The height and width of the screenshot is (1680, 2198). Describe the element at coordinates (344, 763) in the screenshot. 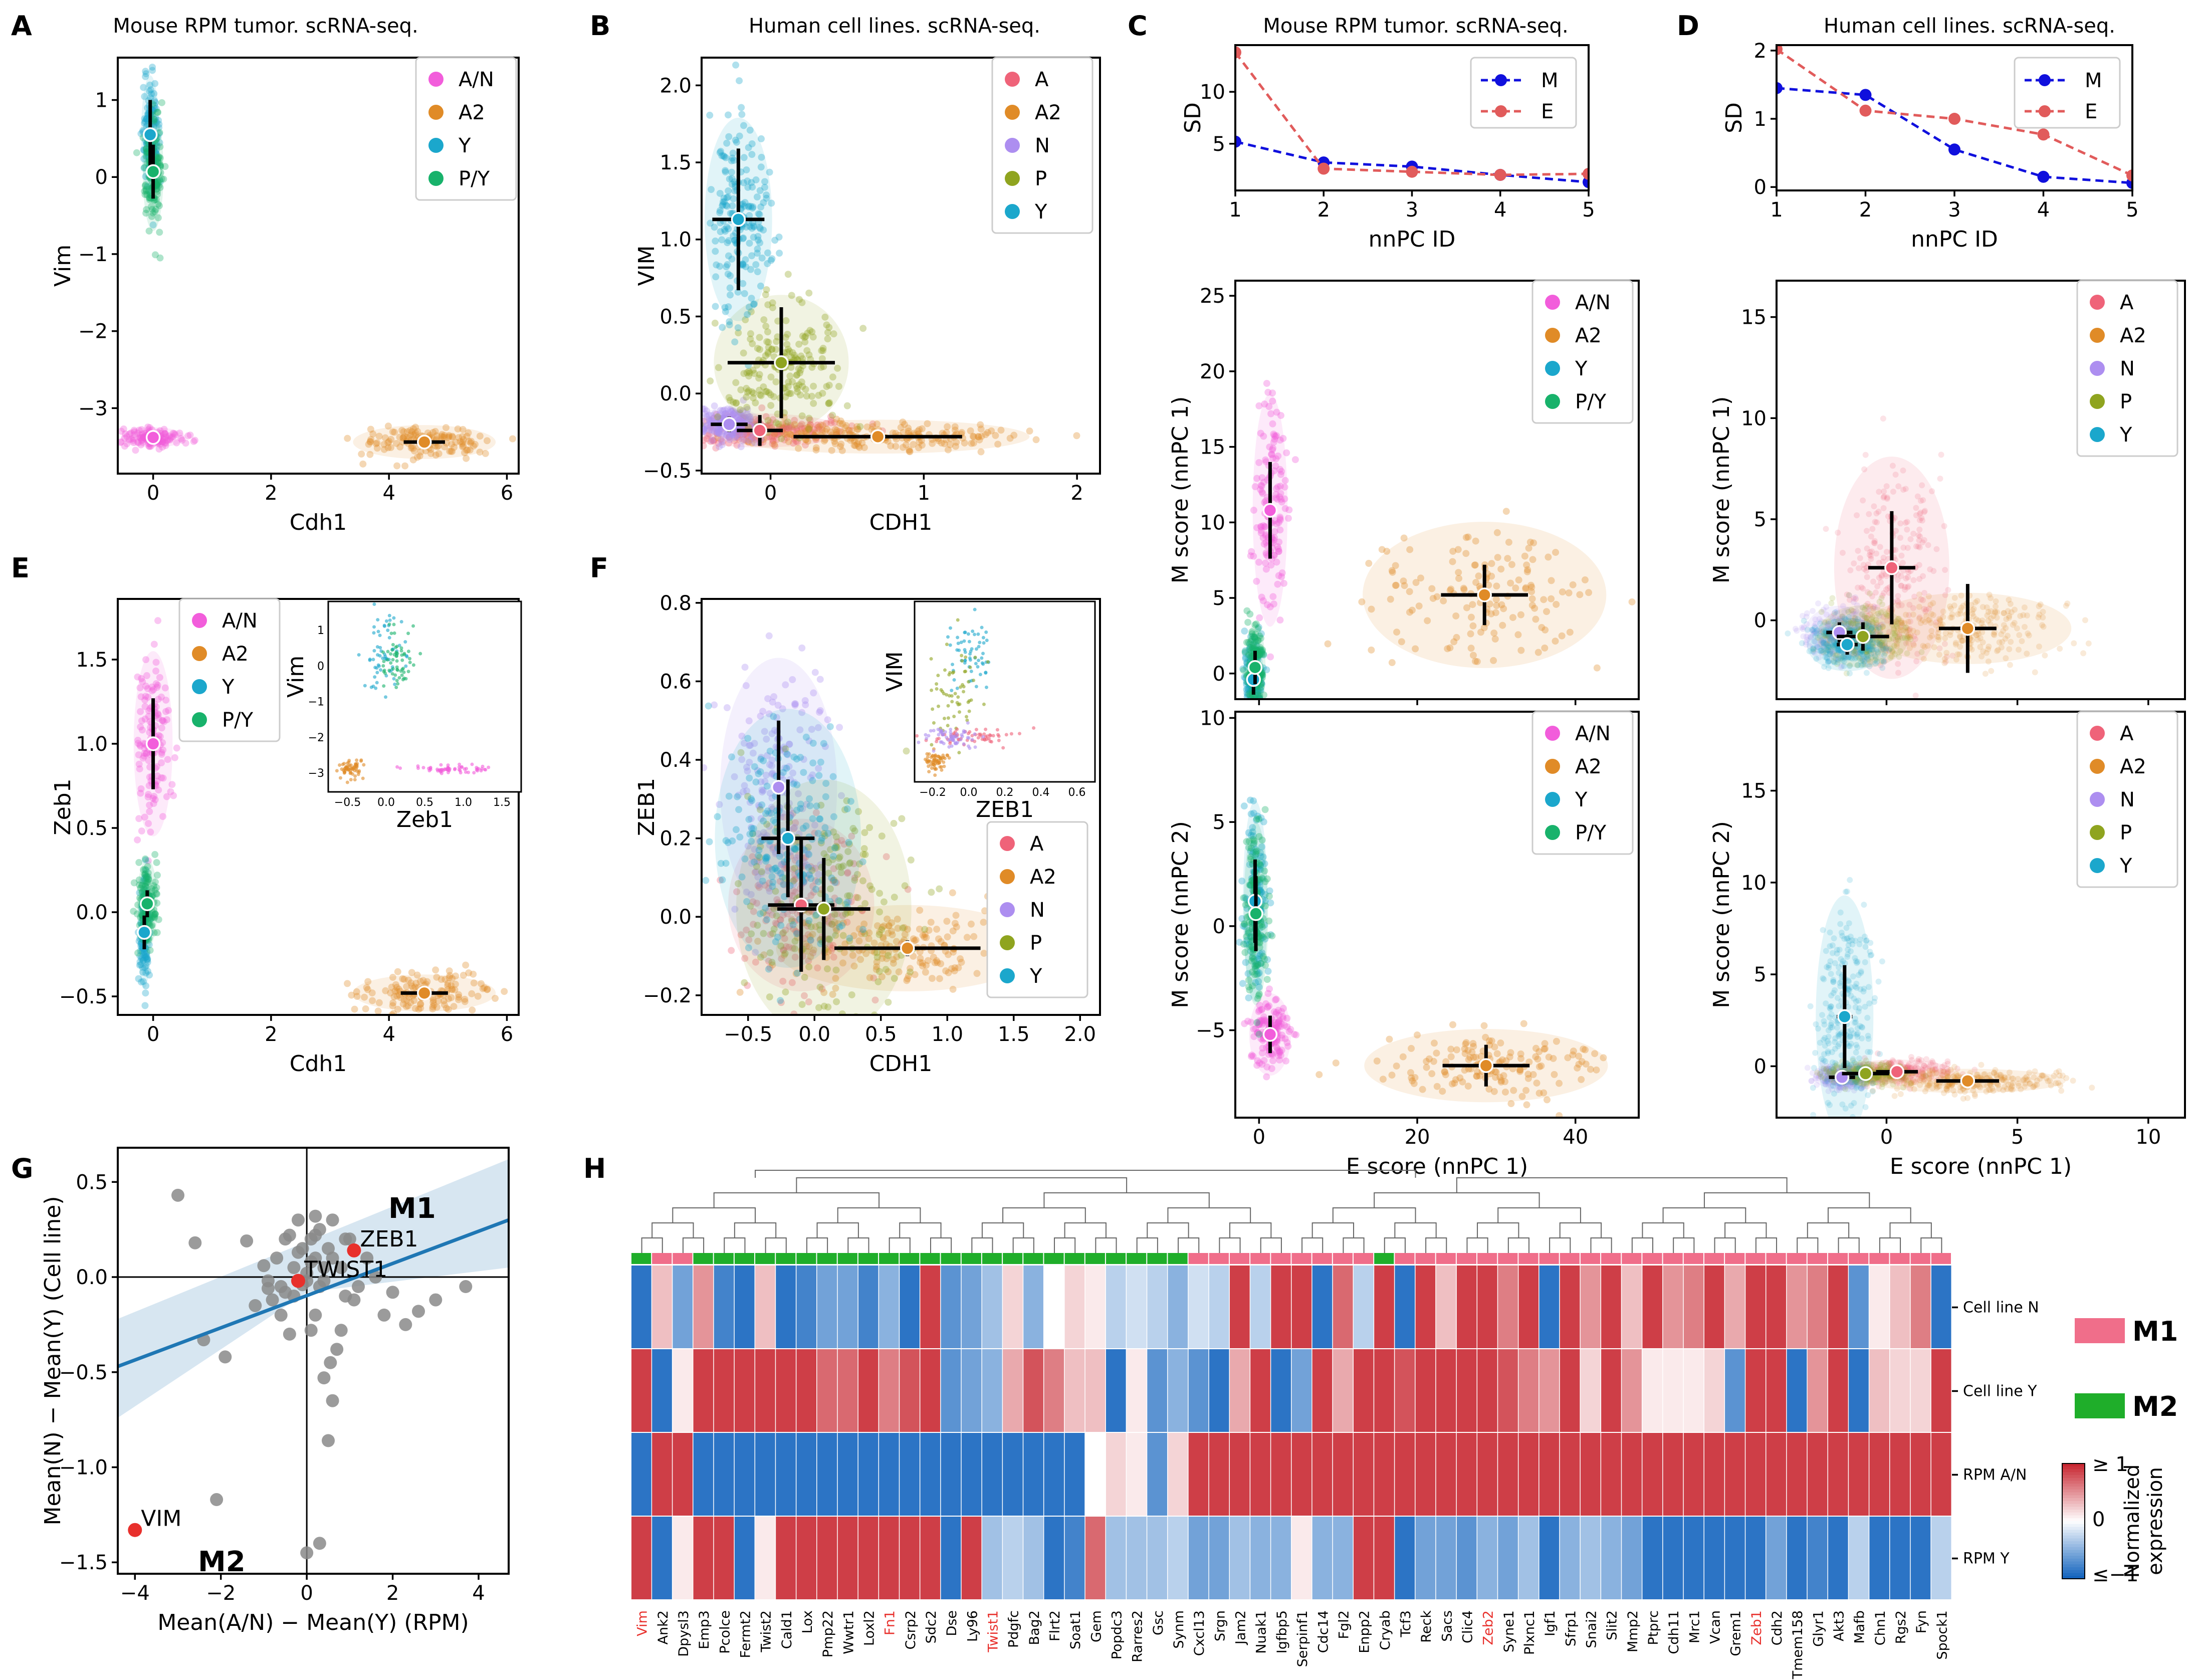

I see `inset-point-A2` at that location.